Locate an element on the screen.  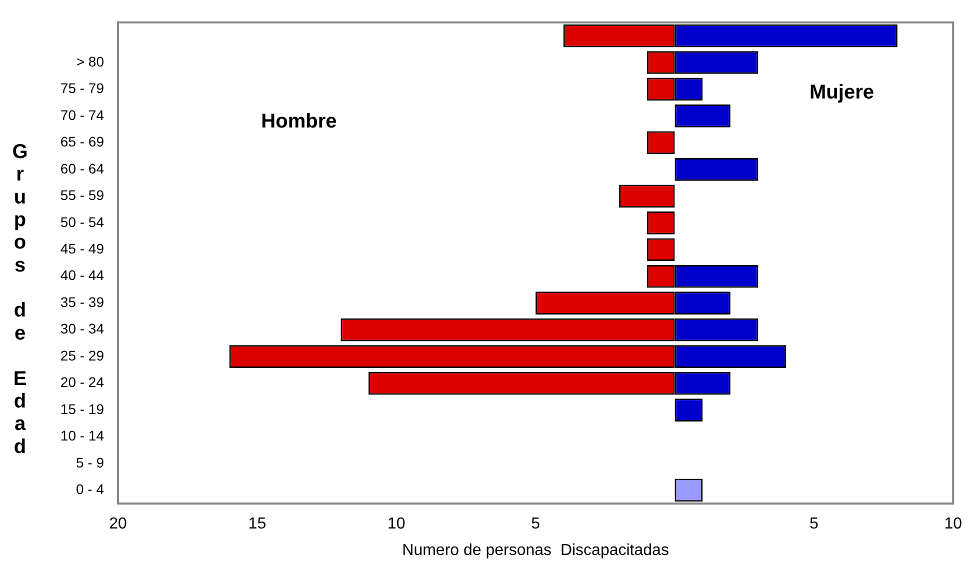
y-tick-label: 15 - 19 is located at coordinates (82, 408).